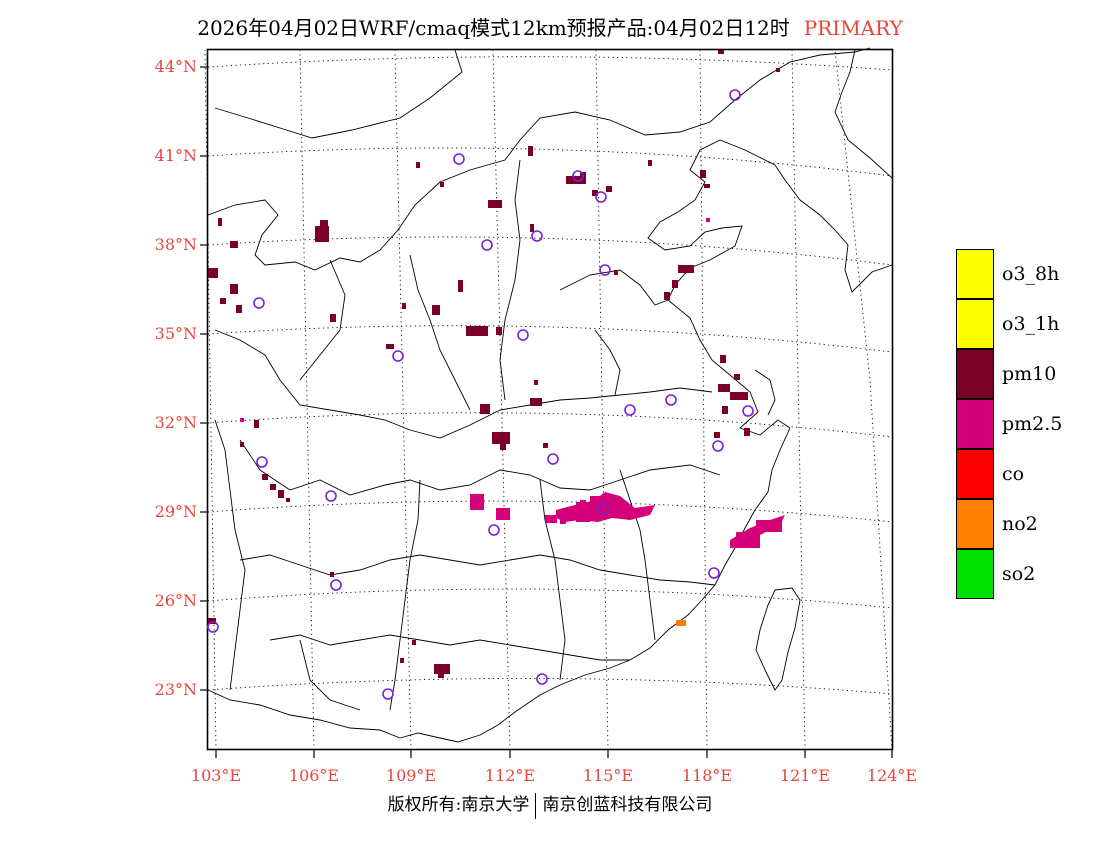  What do you see at coordinates (510, 775) in the screenshot?
I see `lon-label-112e: 112°E` at bounding box center [510, 775].